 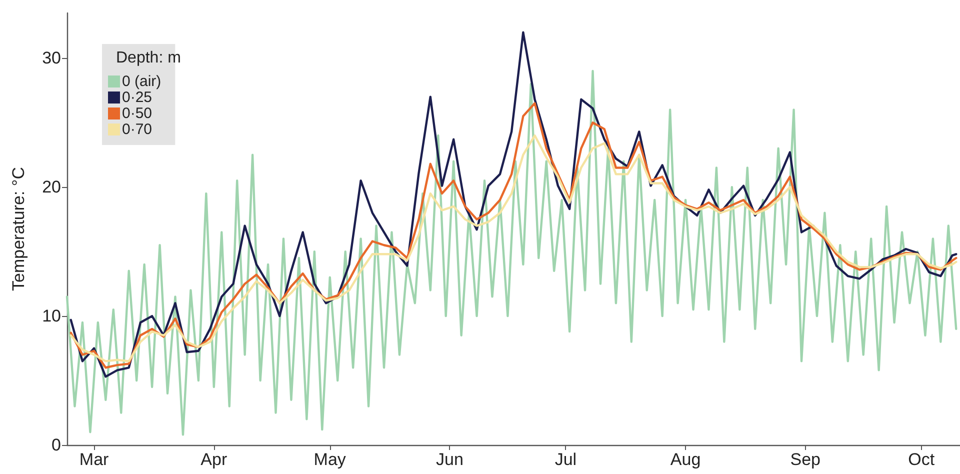 What do you see at coordinates (51, 187) in the screenshot?
I see `y-tick-label: 20` at bounding box center [51, 187].